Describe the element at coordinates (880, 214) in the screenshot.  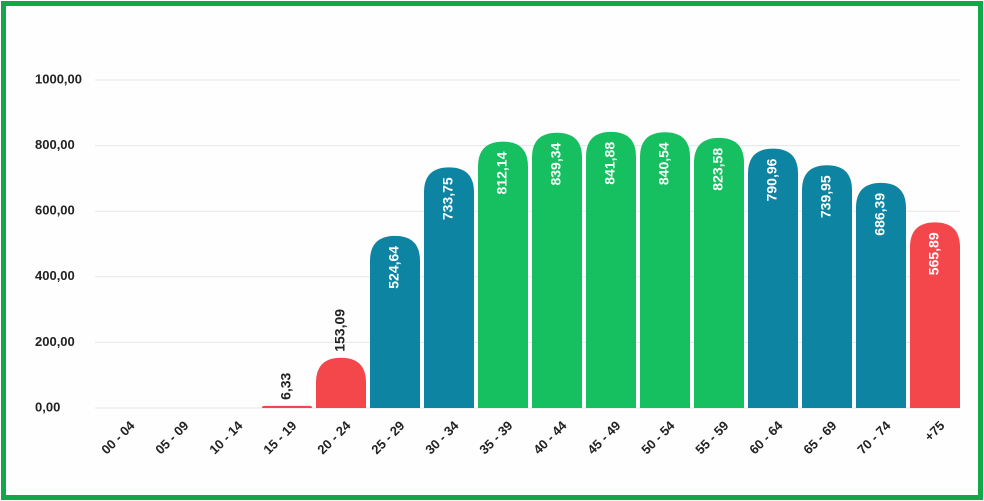
I see `value-label: 686,39` at that location.